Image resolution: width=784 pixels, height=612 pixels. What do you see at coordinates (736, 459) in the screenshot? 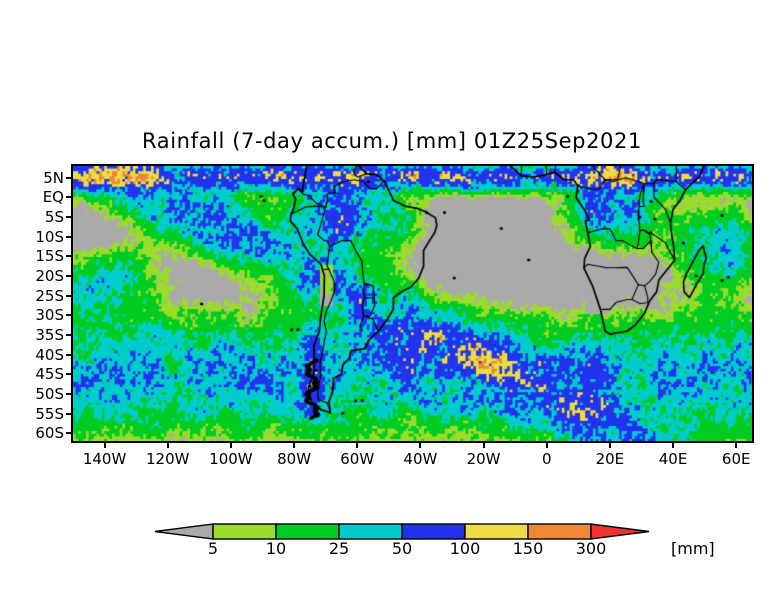
I see `x-tick-label: 60E` at bounding box center [736, 459].